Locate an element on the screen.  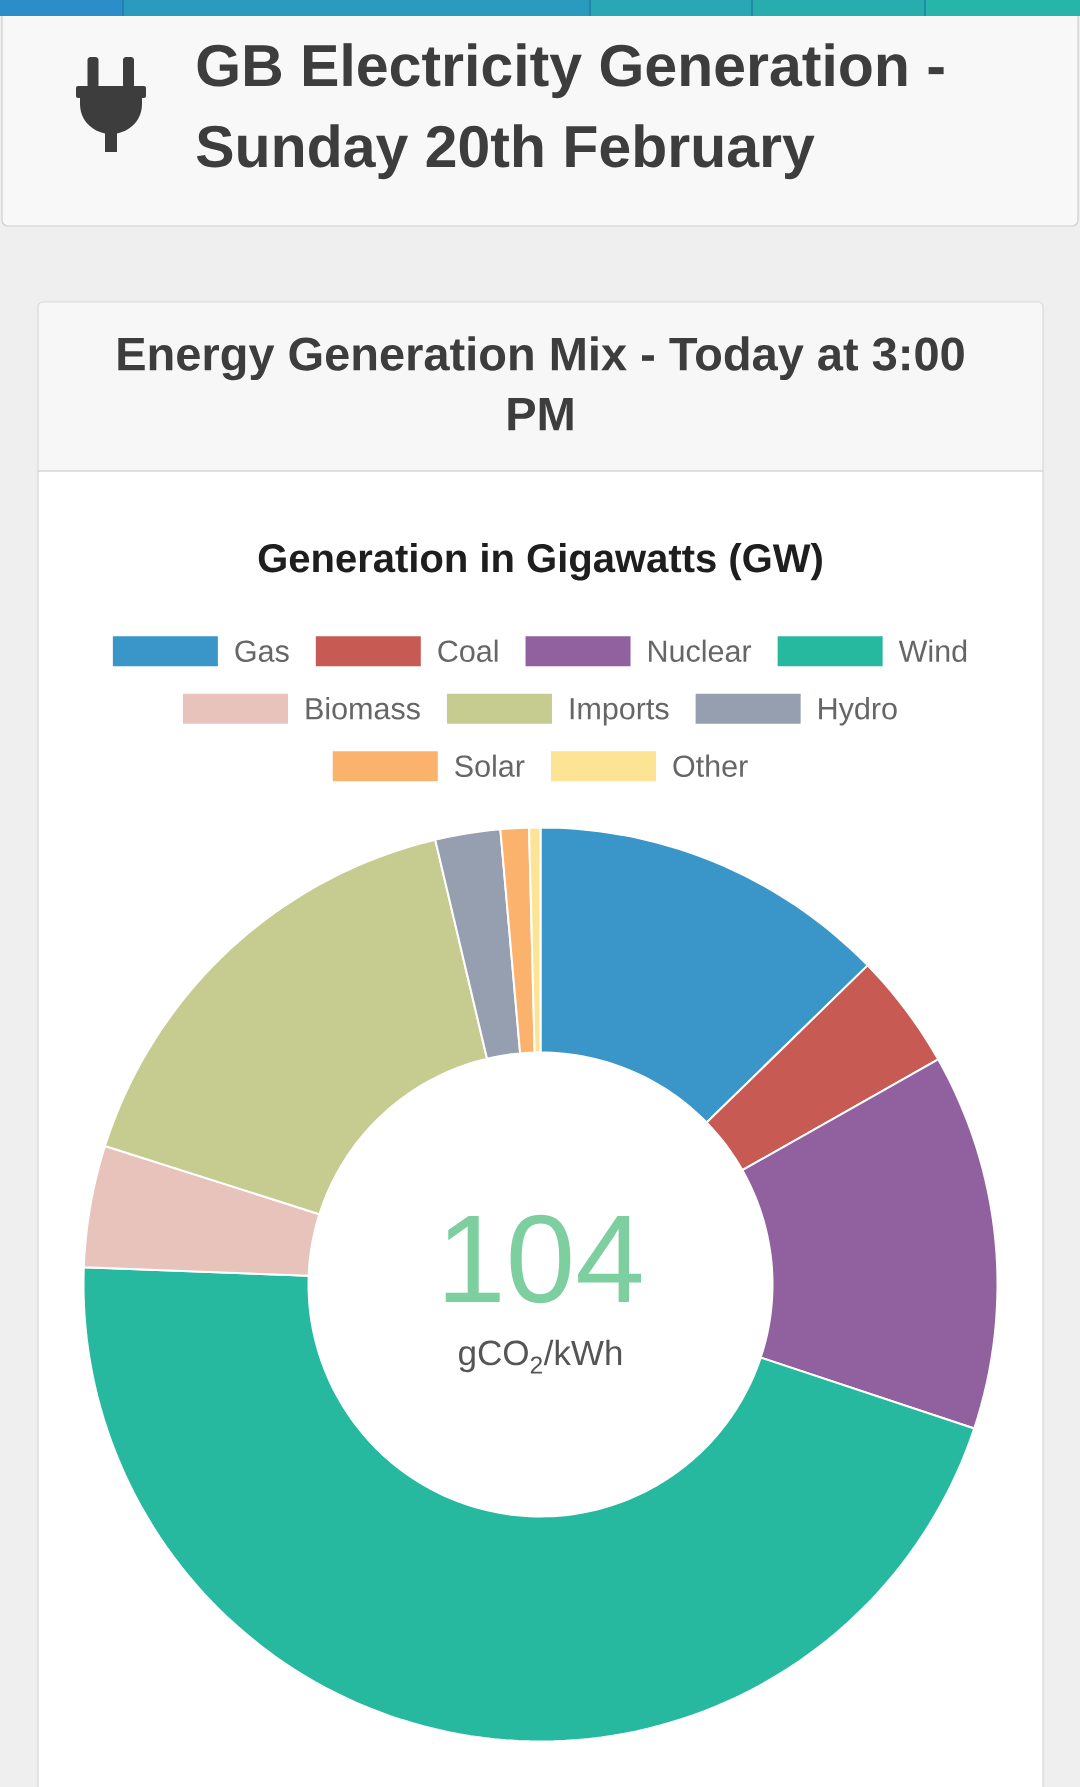
legend-label: Wind is located at coordinates (932, 650).